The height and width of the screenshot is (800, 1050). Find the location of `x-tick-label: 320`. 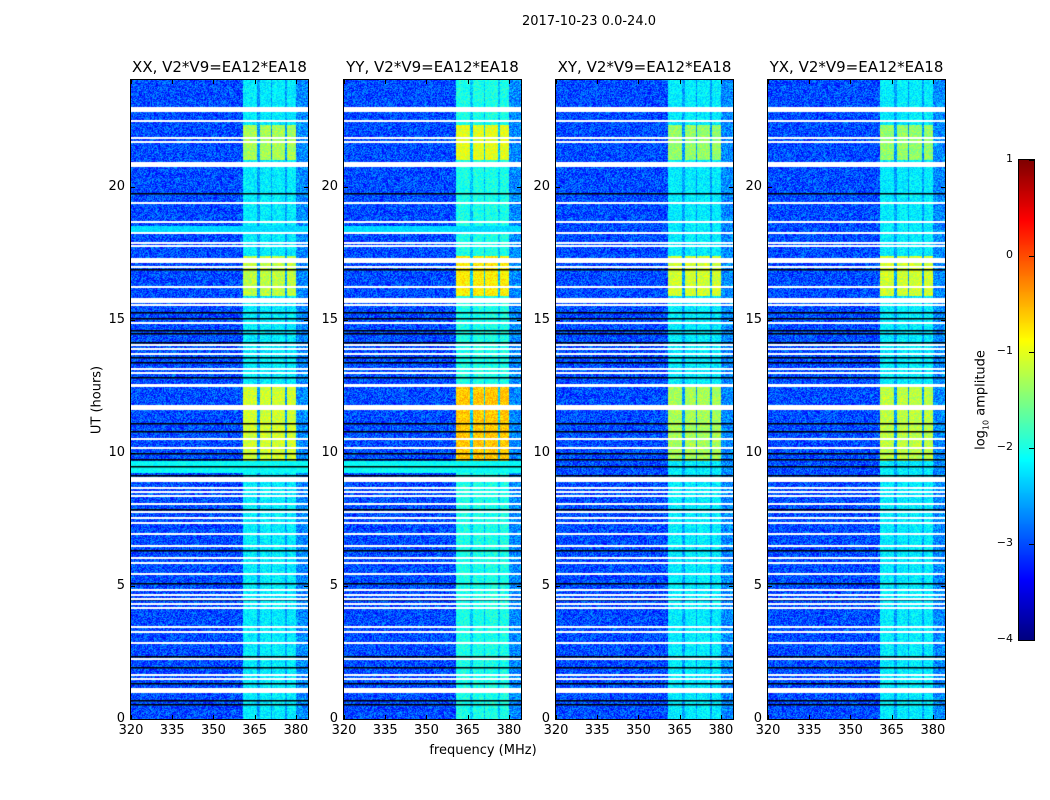

x-tick-label: 320 is located at coordinates (344, 730).